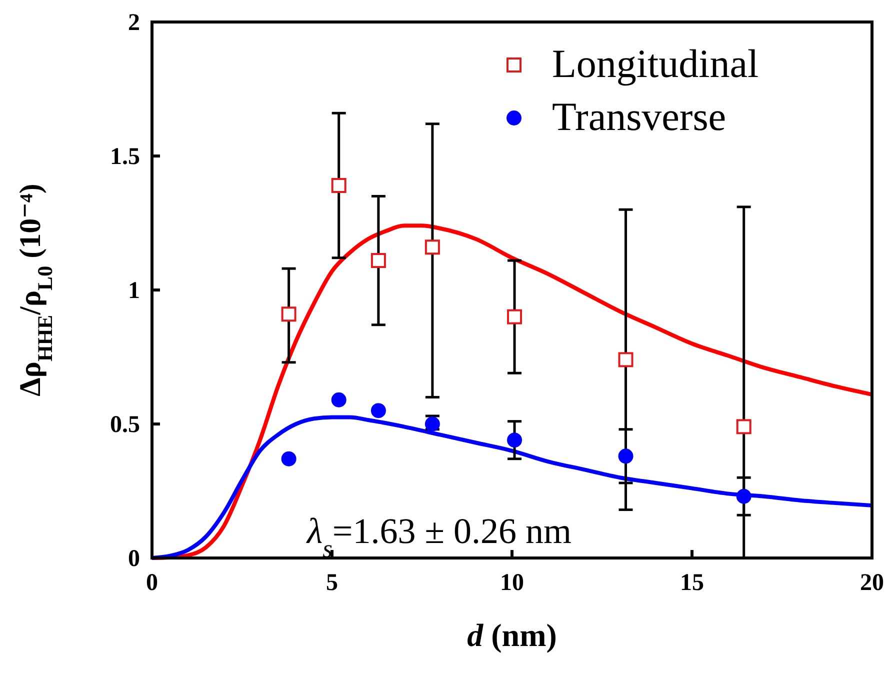 This screenshot has width=894, height=689. Describe the element at coordinates (655, 63) in the screenshot. I see `legend-label: Longitudinal` at that location.